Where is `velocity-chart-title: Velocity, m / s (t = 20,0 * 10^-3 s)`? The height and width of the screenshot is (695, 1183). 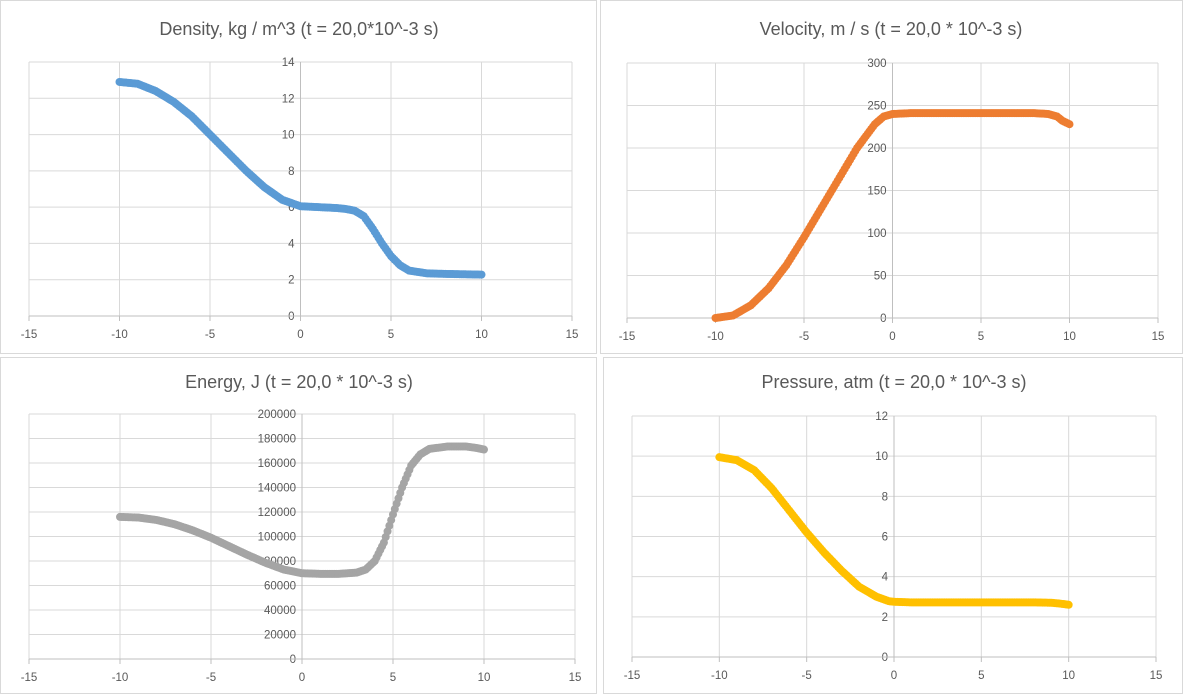 velocity-chart-title: Velocity, m / s (t = 20,0 * 10^-3 s) is located at coordinates (891, 29).